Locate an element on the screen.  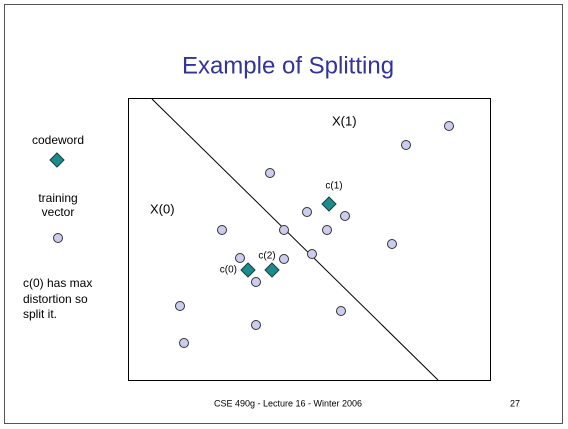
codeword-label: c(2) is located at coordinates (266, 256).